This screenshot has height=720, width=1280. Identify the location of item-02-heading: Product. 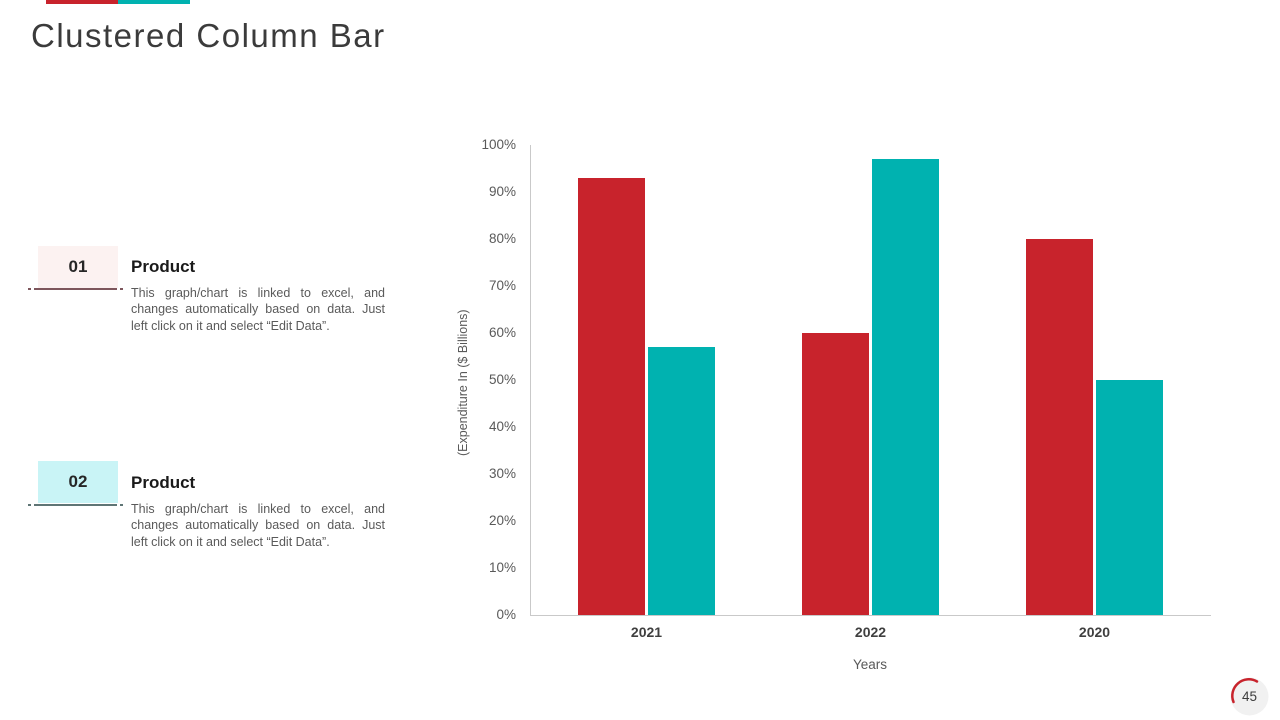
(163, 482).